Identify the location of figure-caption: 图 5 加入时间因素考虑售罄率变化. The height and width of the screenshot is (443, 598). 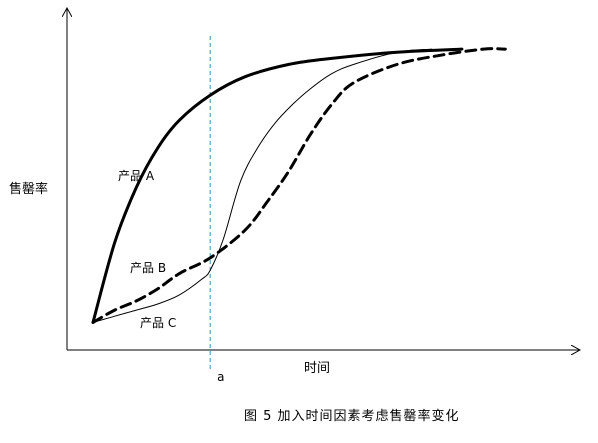
(352, 416).